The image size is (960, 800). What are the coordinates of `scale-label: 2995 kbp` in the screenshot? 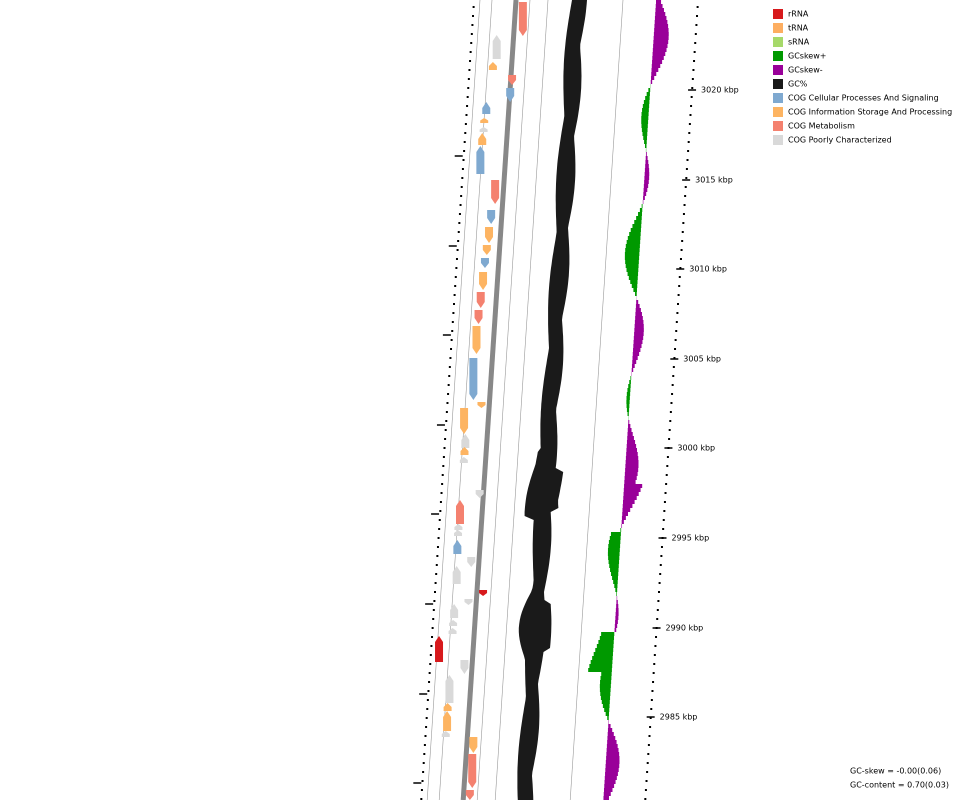 It's located at (690, 538).